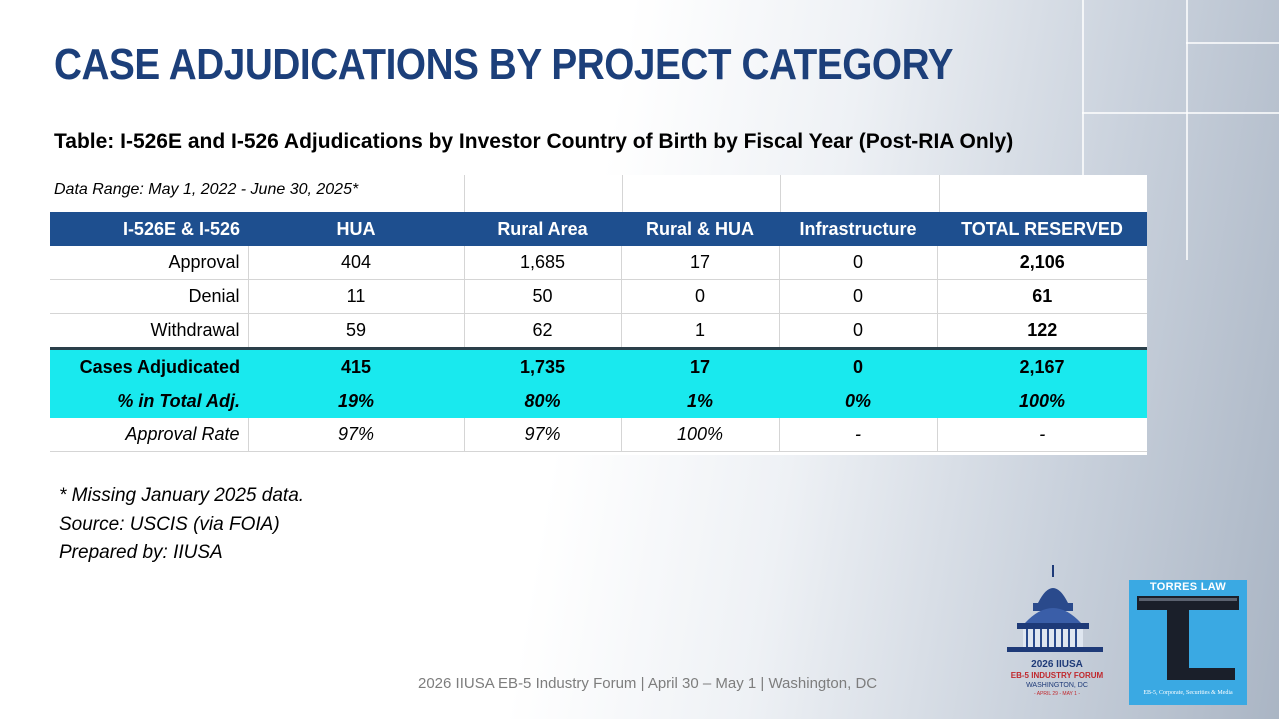  Describe the element at coordinates (149, 365) in the screenshot. I see `row-label: Cases Adjudicated` at that location.